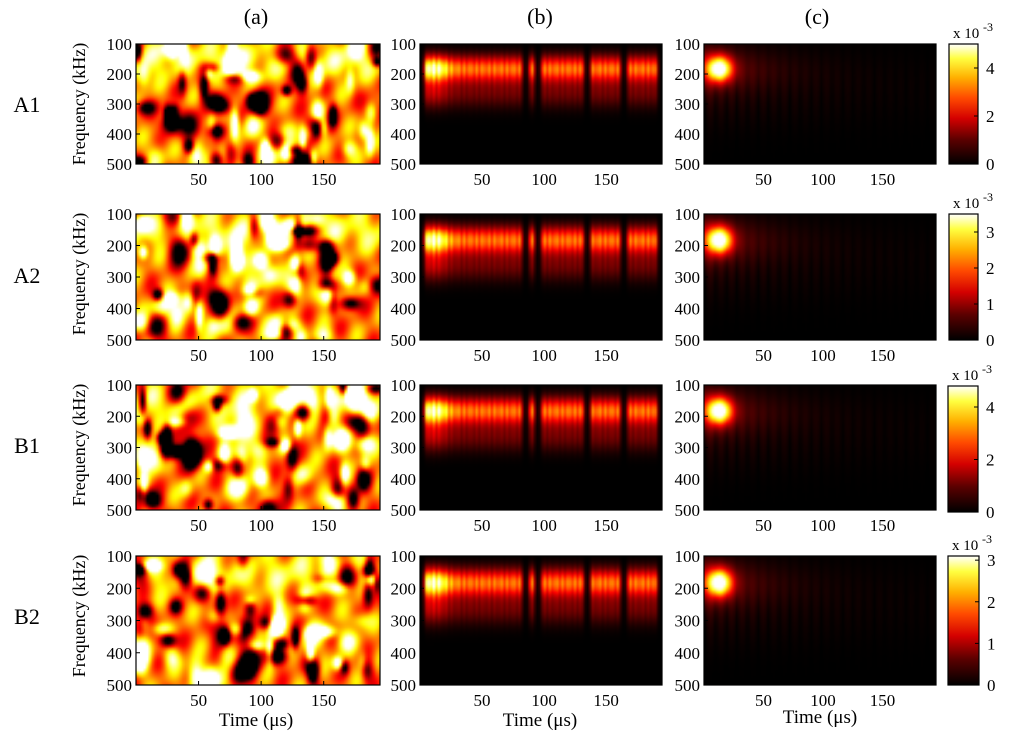 The width and height of the screenshot is (1024, 736). Describe the element at coordinates (541, 447) in the screenshot. I see `heatmap-b-b1` at that location.